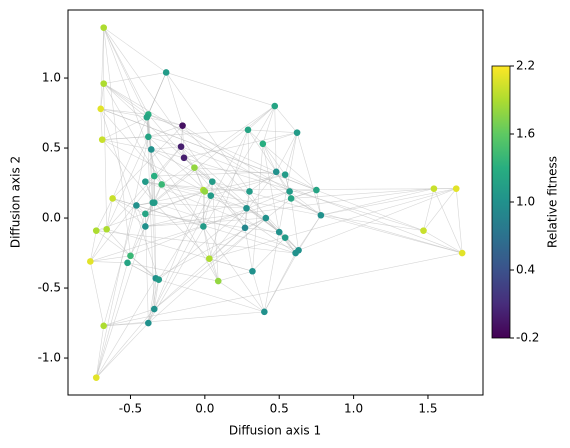 This screenshot has width=570, height=448. Describe the element at coordinates (525, 134) in the screenshot. I see `colorbar-tick-label: 1.6` at that location.